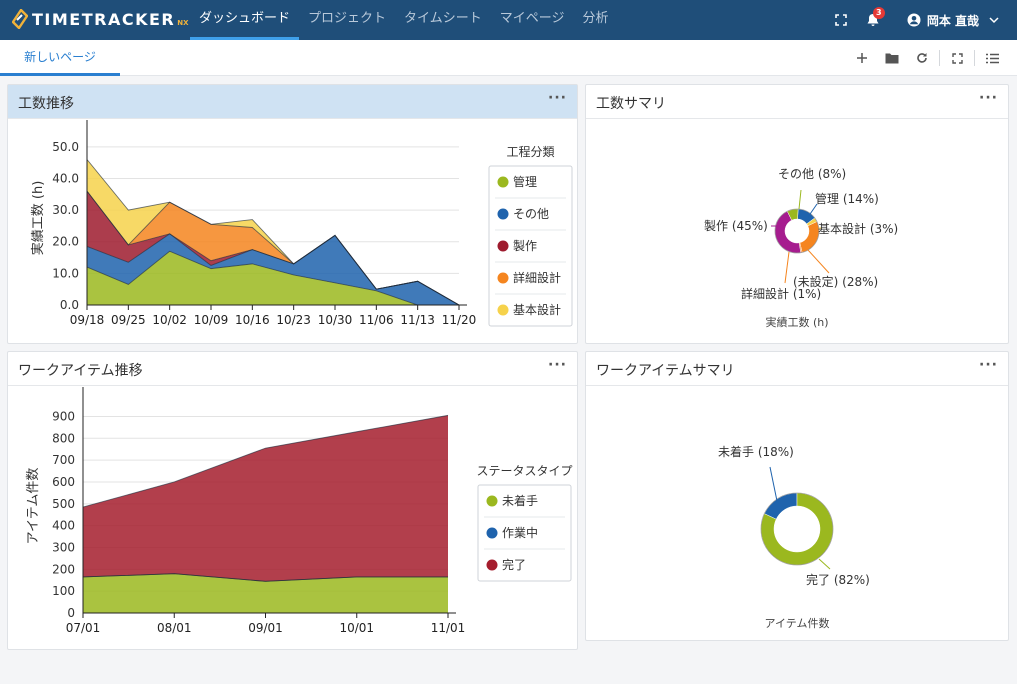 The height and width of the screenshot is (684, 1017). Describe the element at coordinates (665, 371) in the screenshot. I see `panel-title: ワークアイテムサマリ` at that location.